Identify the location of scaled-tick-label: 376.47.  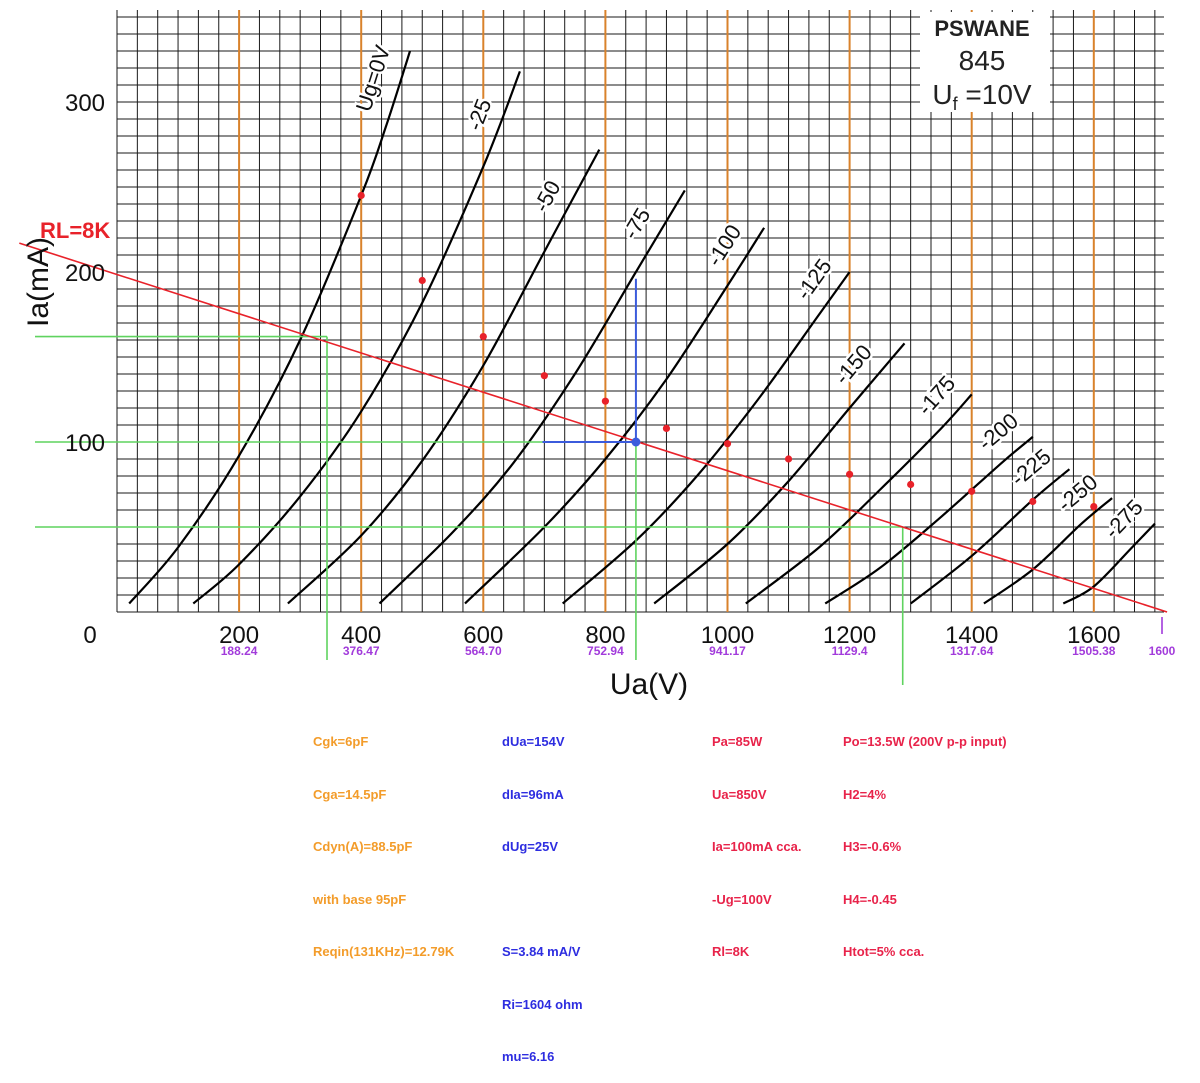
(361, 651).